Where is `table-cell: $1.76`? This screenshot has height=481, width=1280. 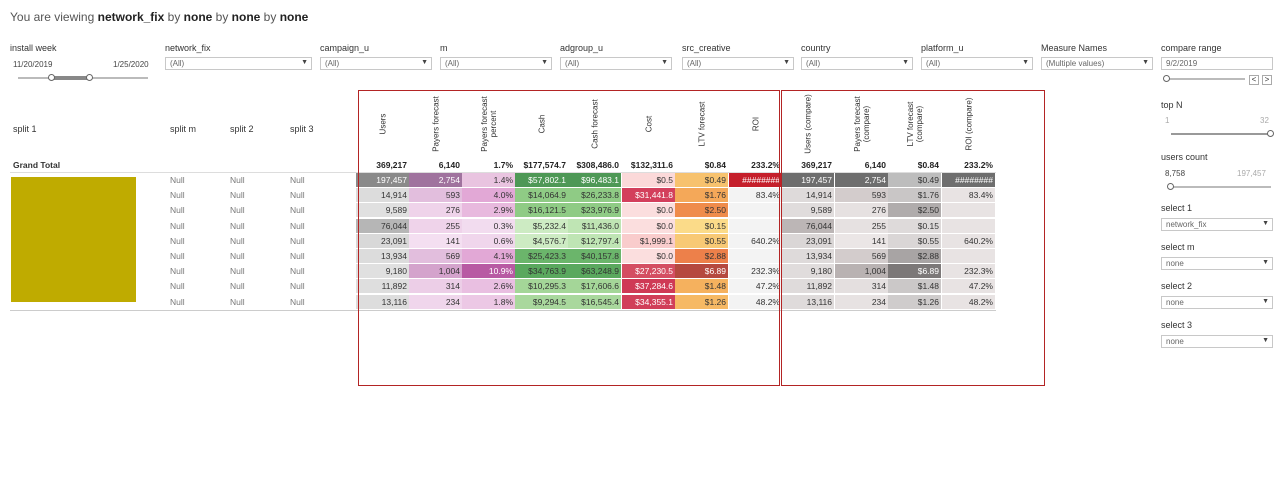
table-cell: $1.76 is located at coordinates (701, 195).